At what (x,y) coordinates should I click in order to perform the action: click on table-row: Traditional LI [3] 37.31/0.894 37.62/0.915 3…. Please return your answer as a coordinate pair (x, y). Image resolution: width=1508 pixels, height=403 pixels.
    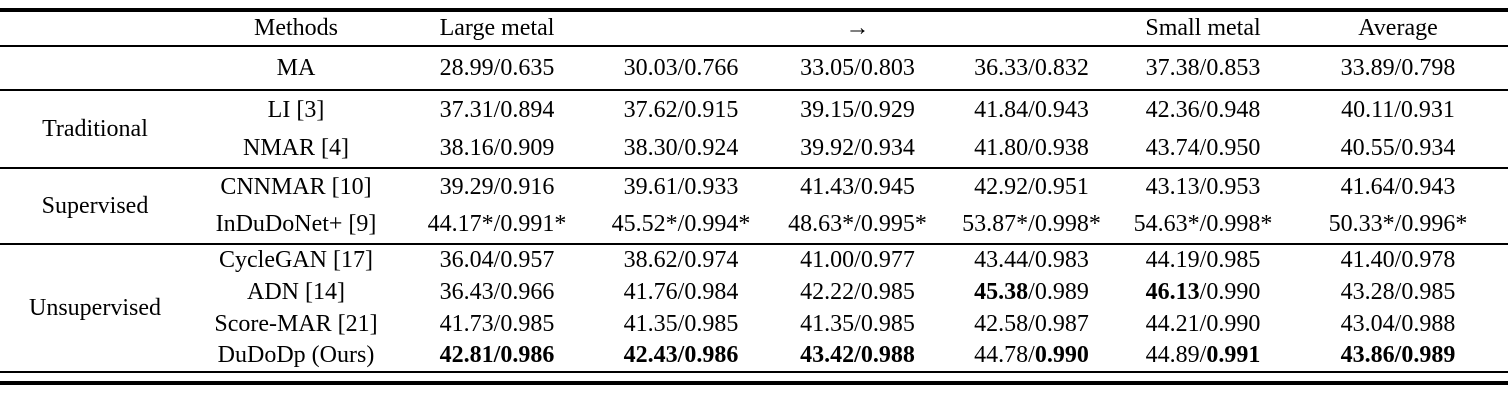
    Looking at the image, I should click on (754, 116).